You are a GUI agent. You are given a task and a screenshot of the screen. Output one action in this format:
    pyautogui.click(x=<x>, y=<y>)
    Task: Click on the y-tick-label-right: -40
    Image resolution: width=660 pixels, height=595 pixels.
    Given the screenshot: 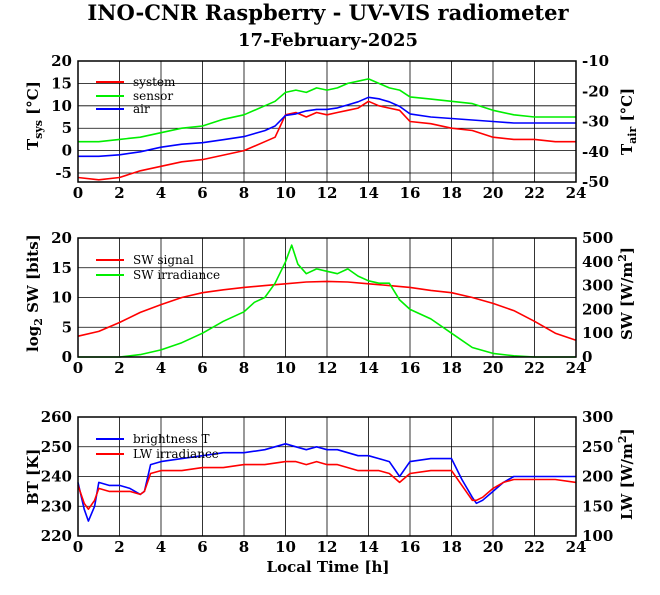 What is the action you would take?
    pyautogui.click(x=595, y=152)
    